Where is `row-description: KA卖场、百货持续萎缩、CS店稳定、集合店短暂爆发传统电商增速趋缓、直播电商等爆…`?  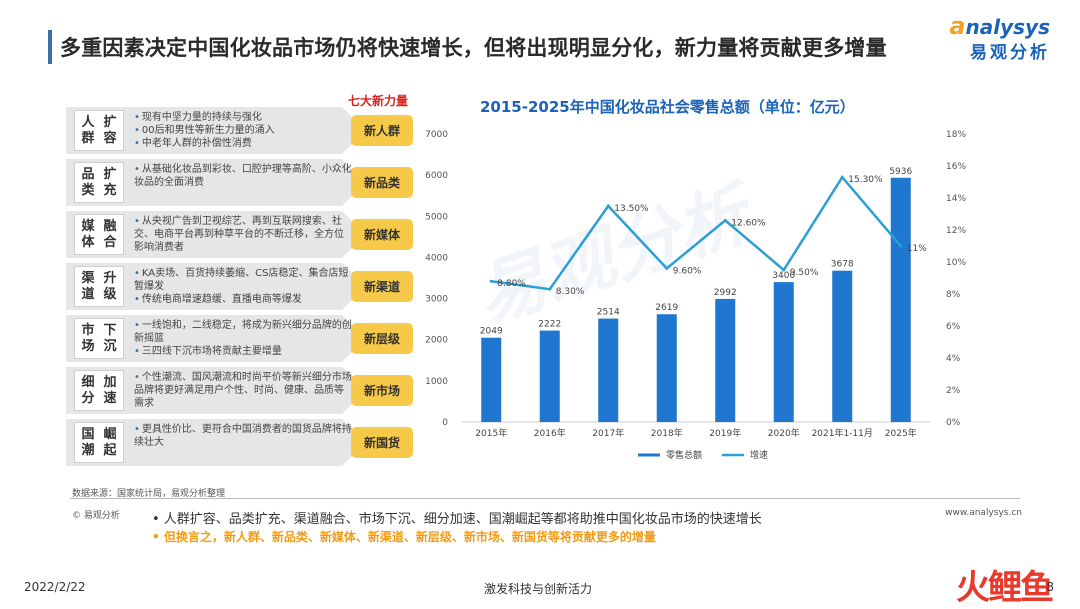
row-description: KA卖场、百货持续萎缩、CS店稳定、集合店短暂爆发传统电商增速趋缓、直播电商等爆… is located at coordinates (243, 286).